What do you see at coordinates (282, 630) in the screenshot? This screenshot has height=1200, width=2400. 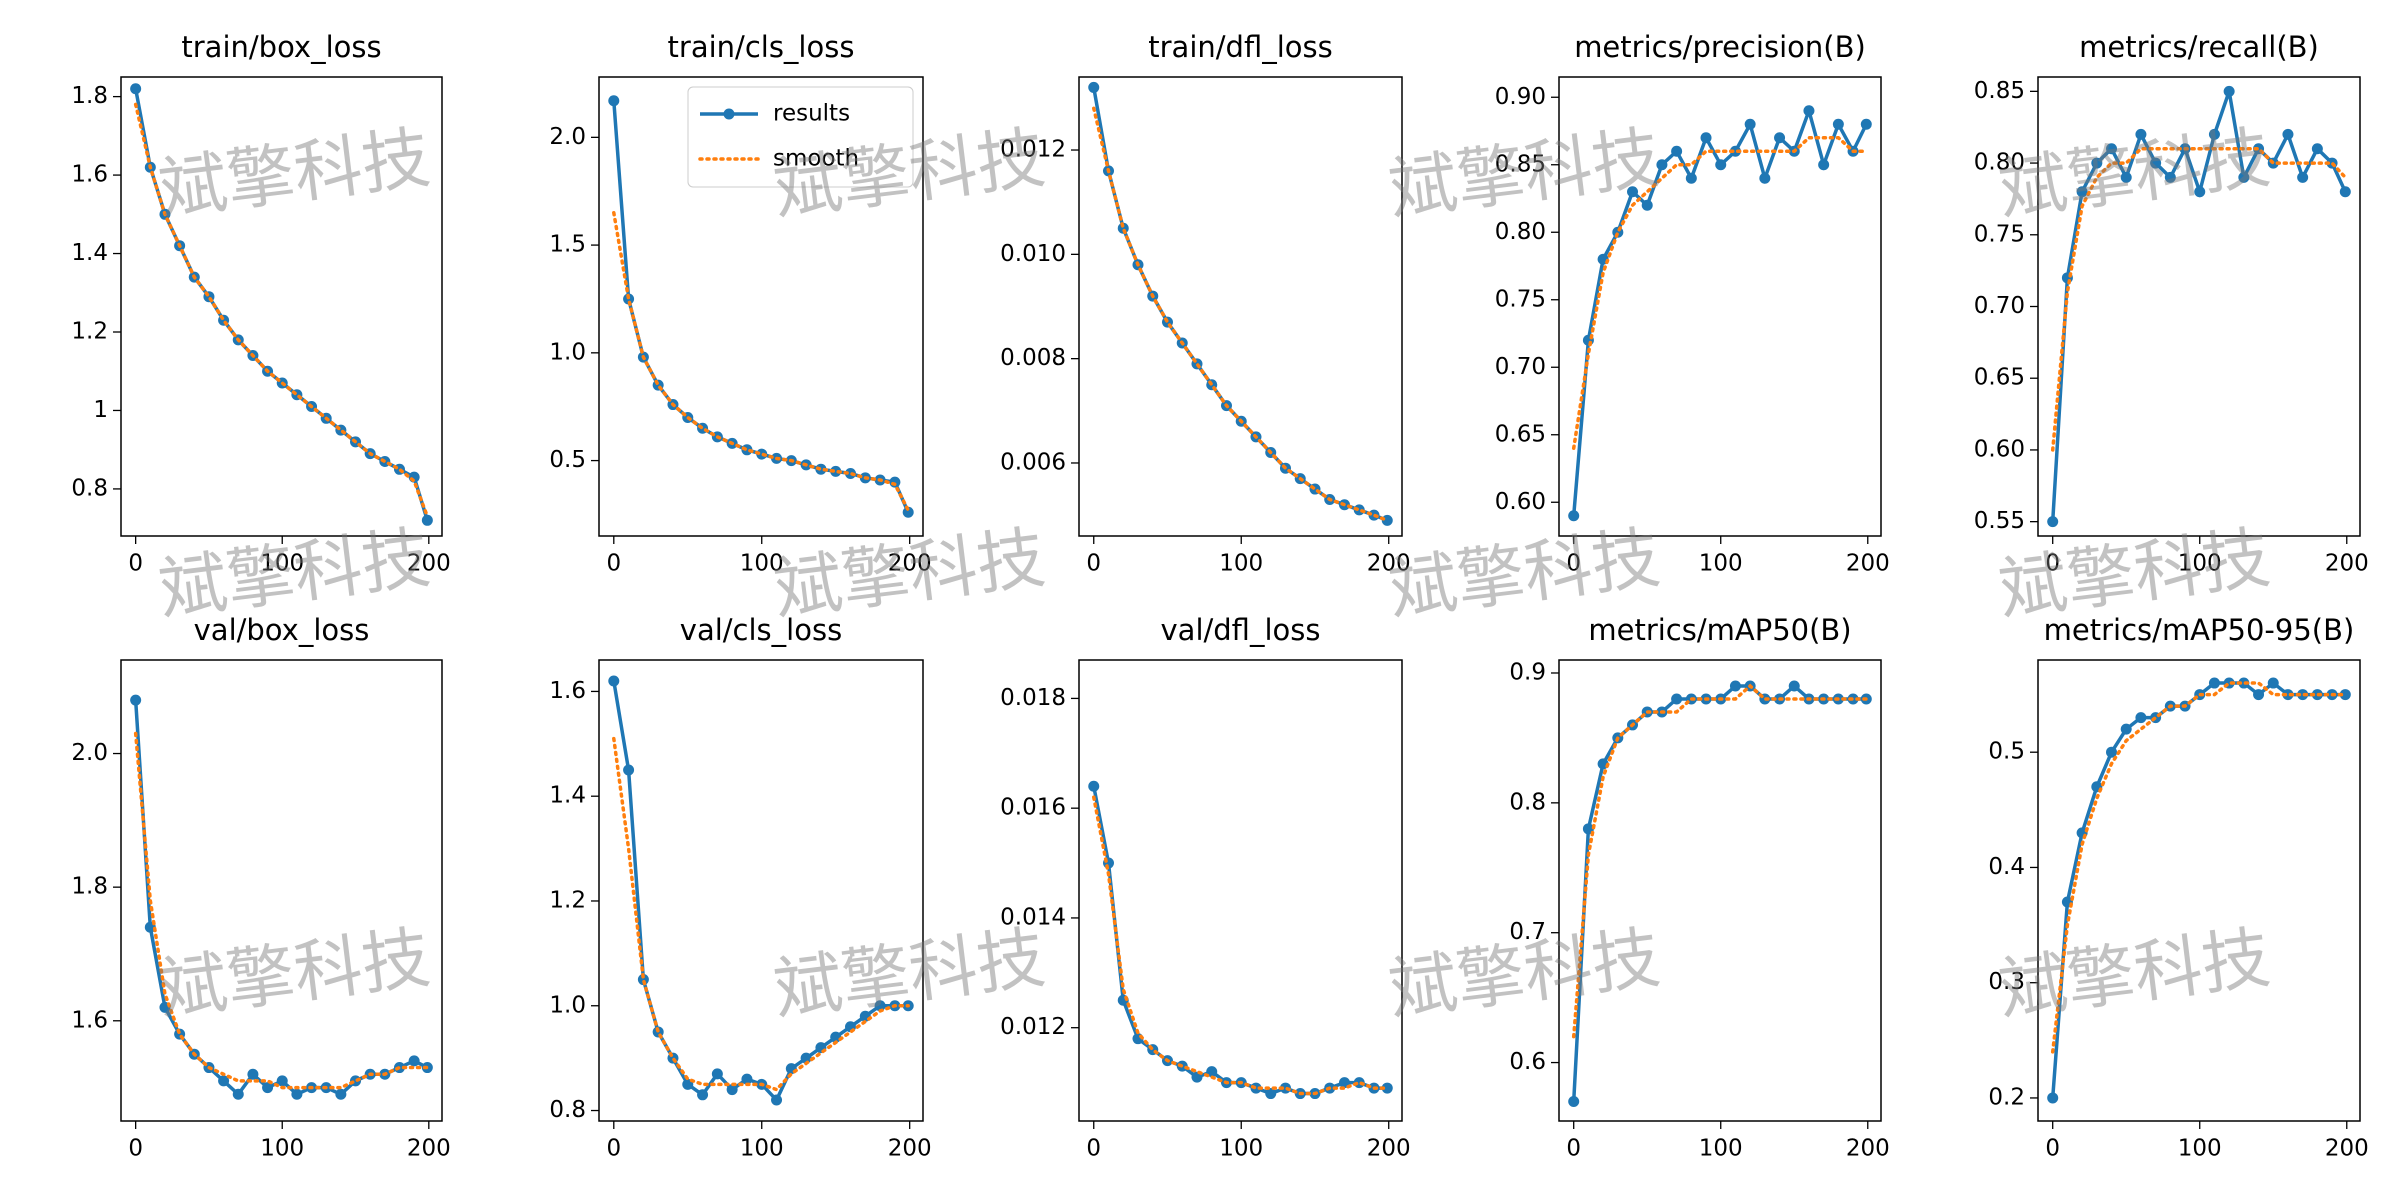 I see `subplot-title: val/box_loss` at bounding box center [282, 630].